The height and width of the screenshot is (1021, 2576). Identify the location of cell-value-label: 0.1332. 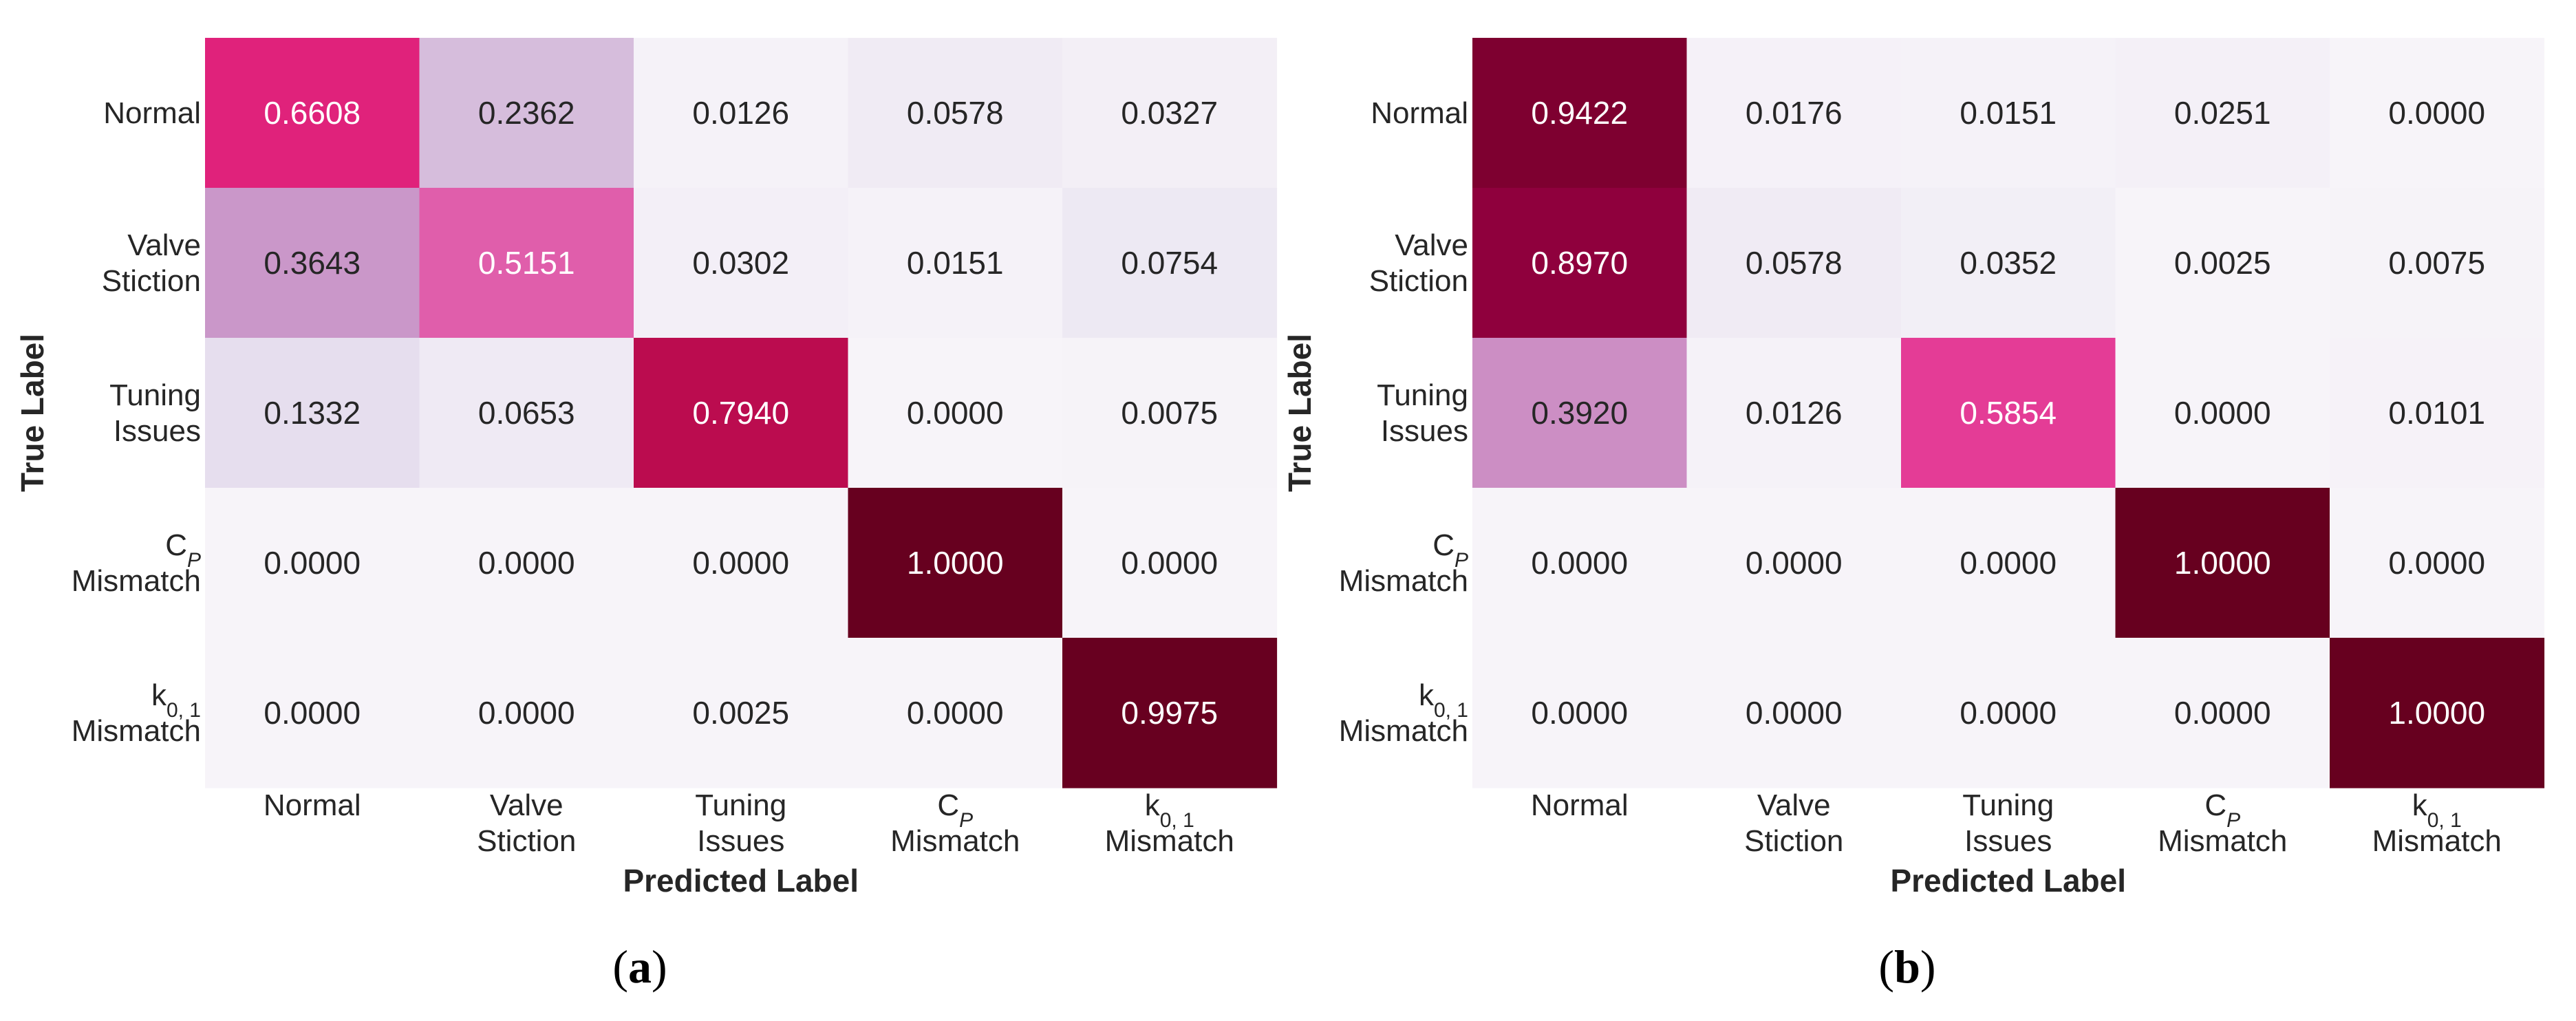
(312, 413).